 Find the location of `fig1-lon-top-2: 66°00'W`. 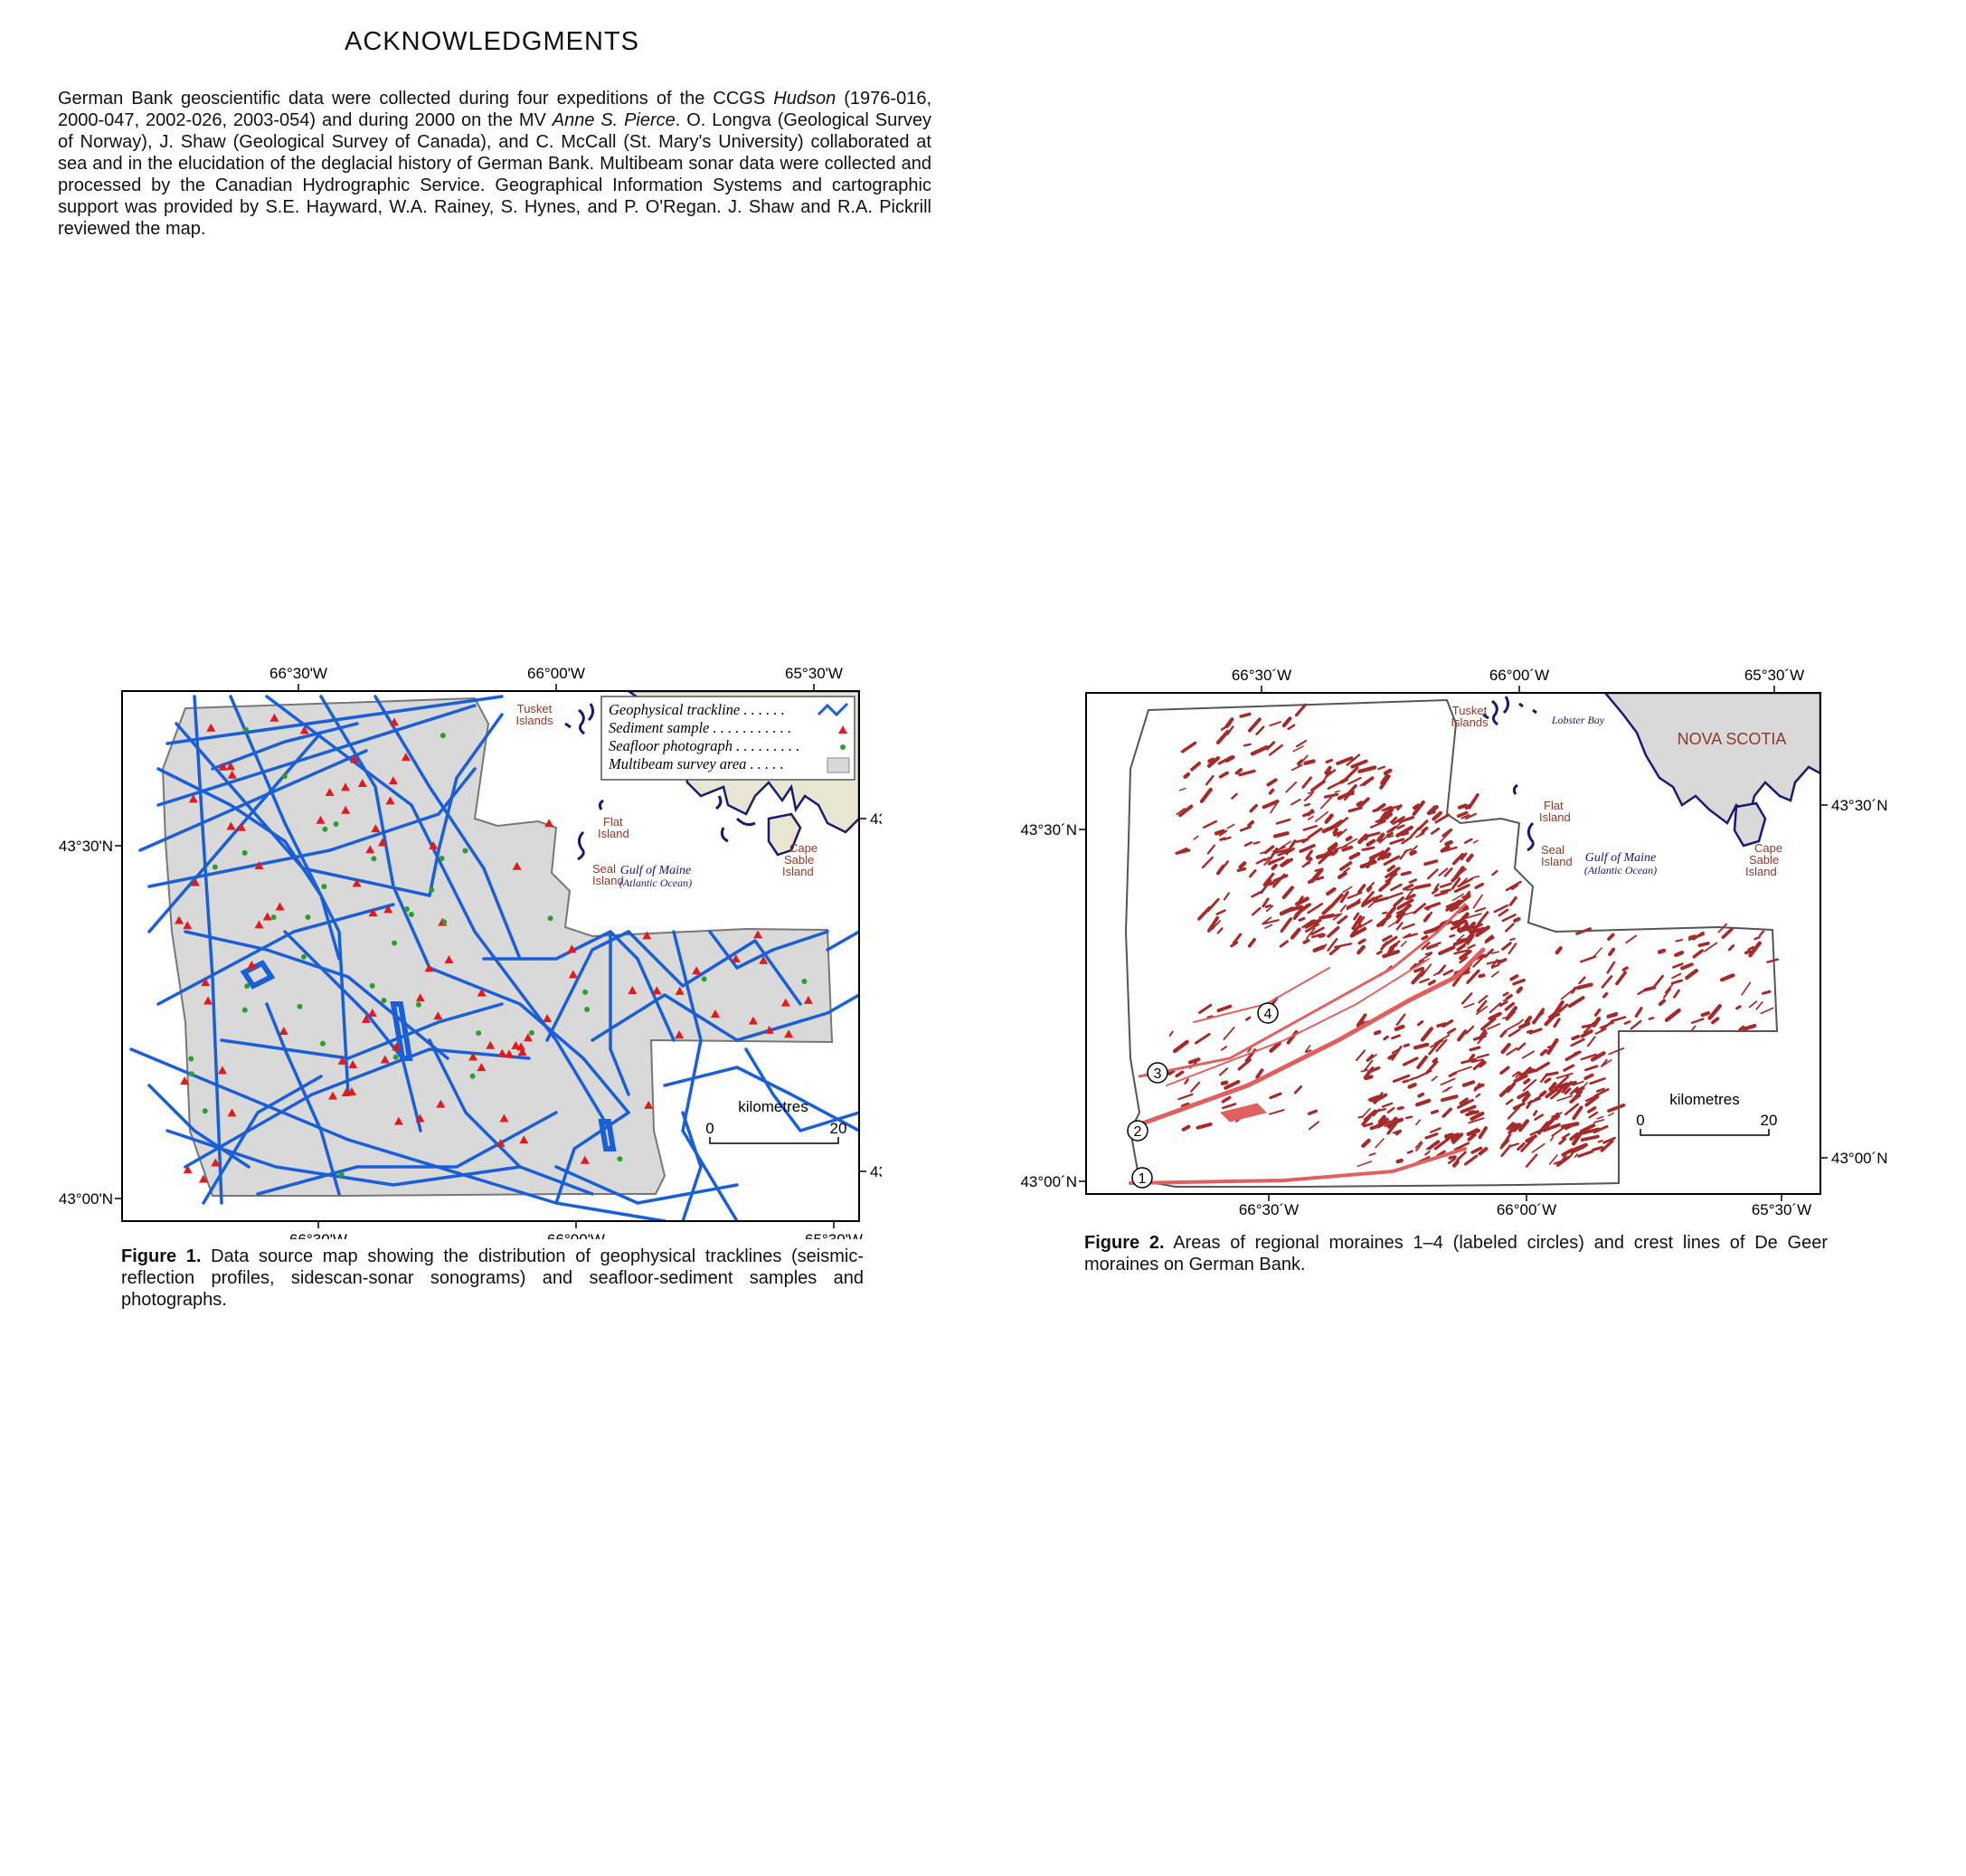

fig1-lon-top-2: 66°00'W is located at coordinates (556, 673).